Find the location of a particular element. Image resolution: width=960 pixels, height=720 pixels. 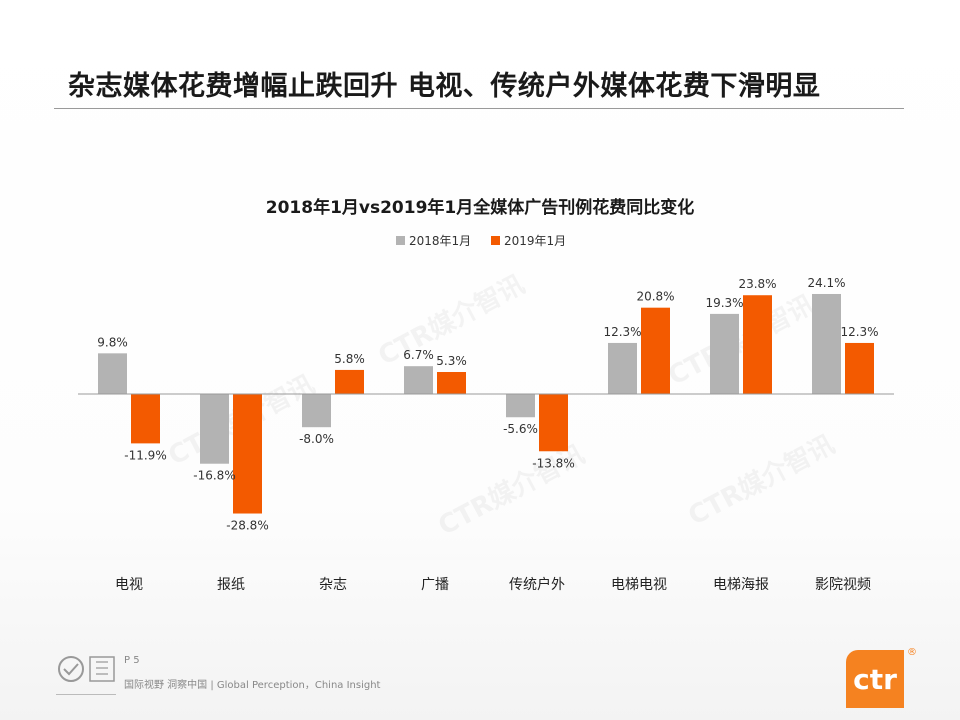

legend-swatch-2019 is located at coordinates (495, 240).